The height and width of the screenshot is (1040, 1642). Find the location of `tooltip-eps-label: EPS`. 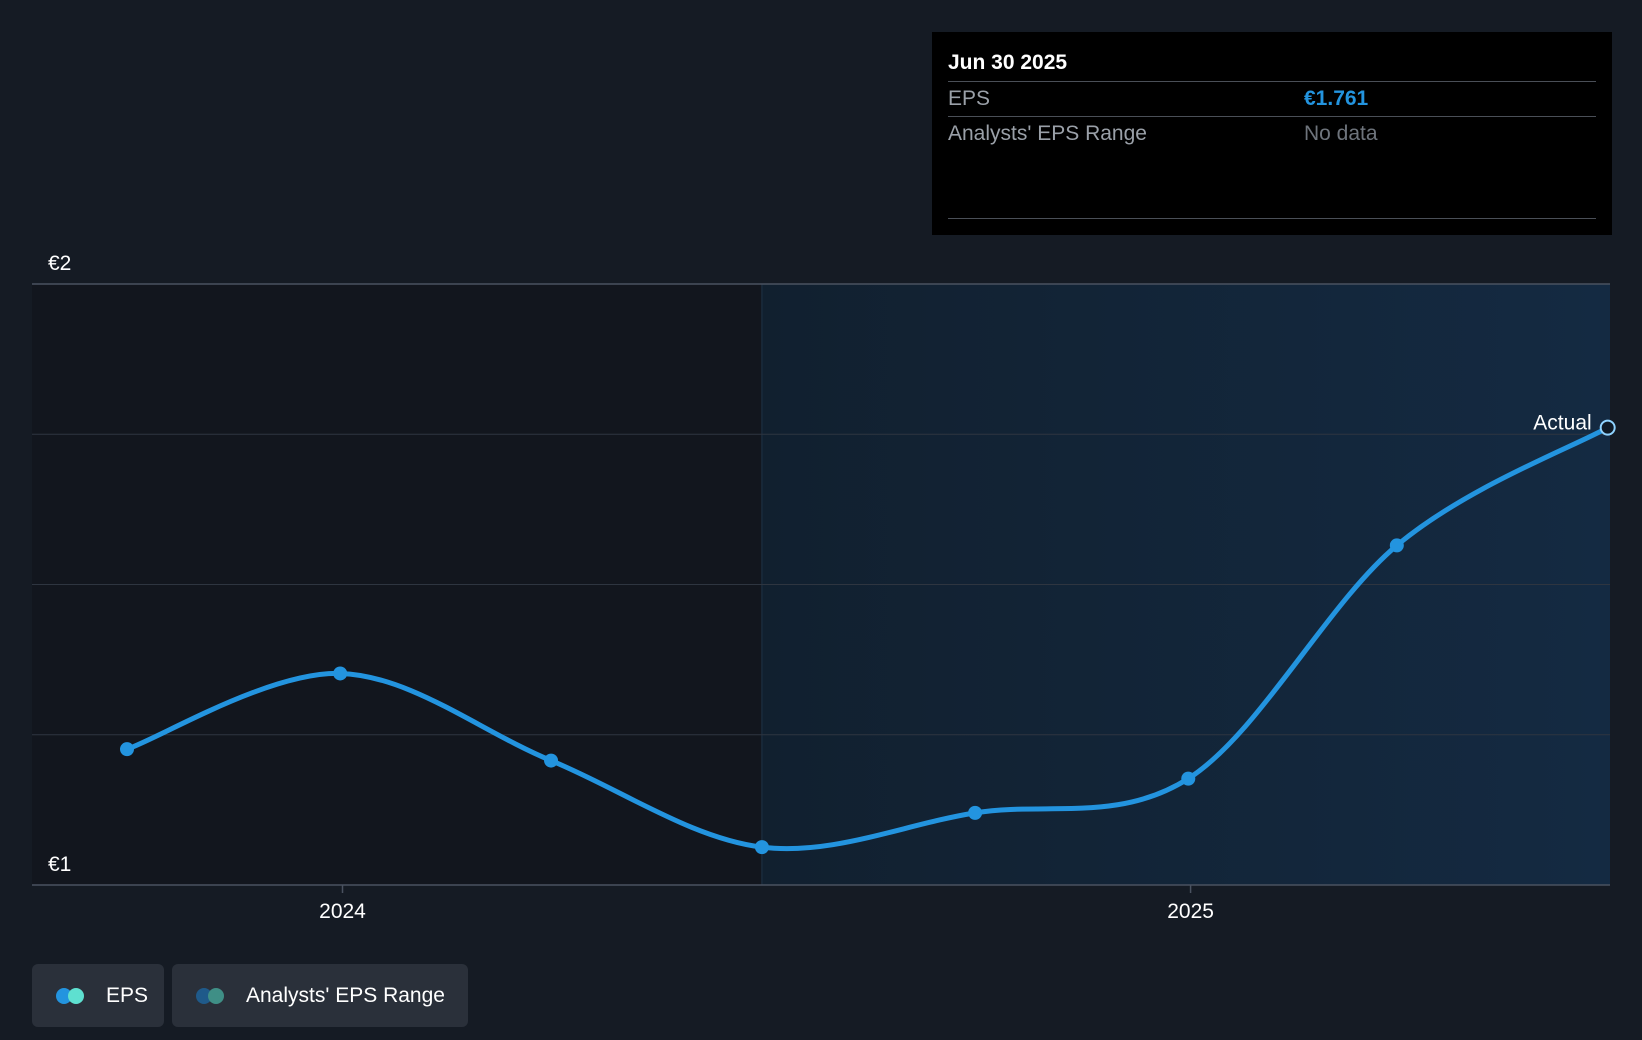

tooltip-eps-label: EPS is located at coordinates (969, 98).